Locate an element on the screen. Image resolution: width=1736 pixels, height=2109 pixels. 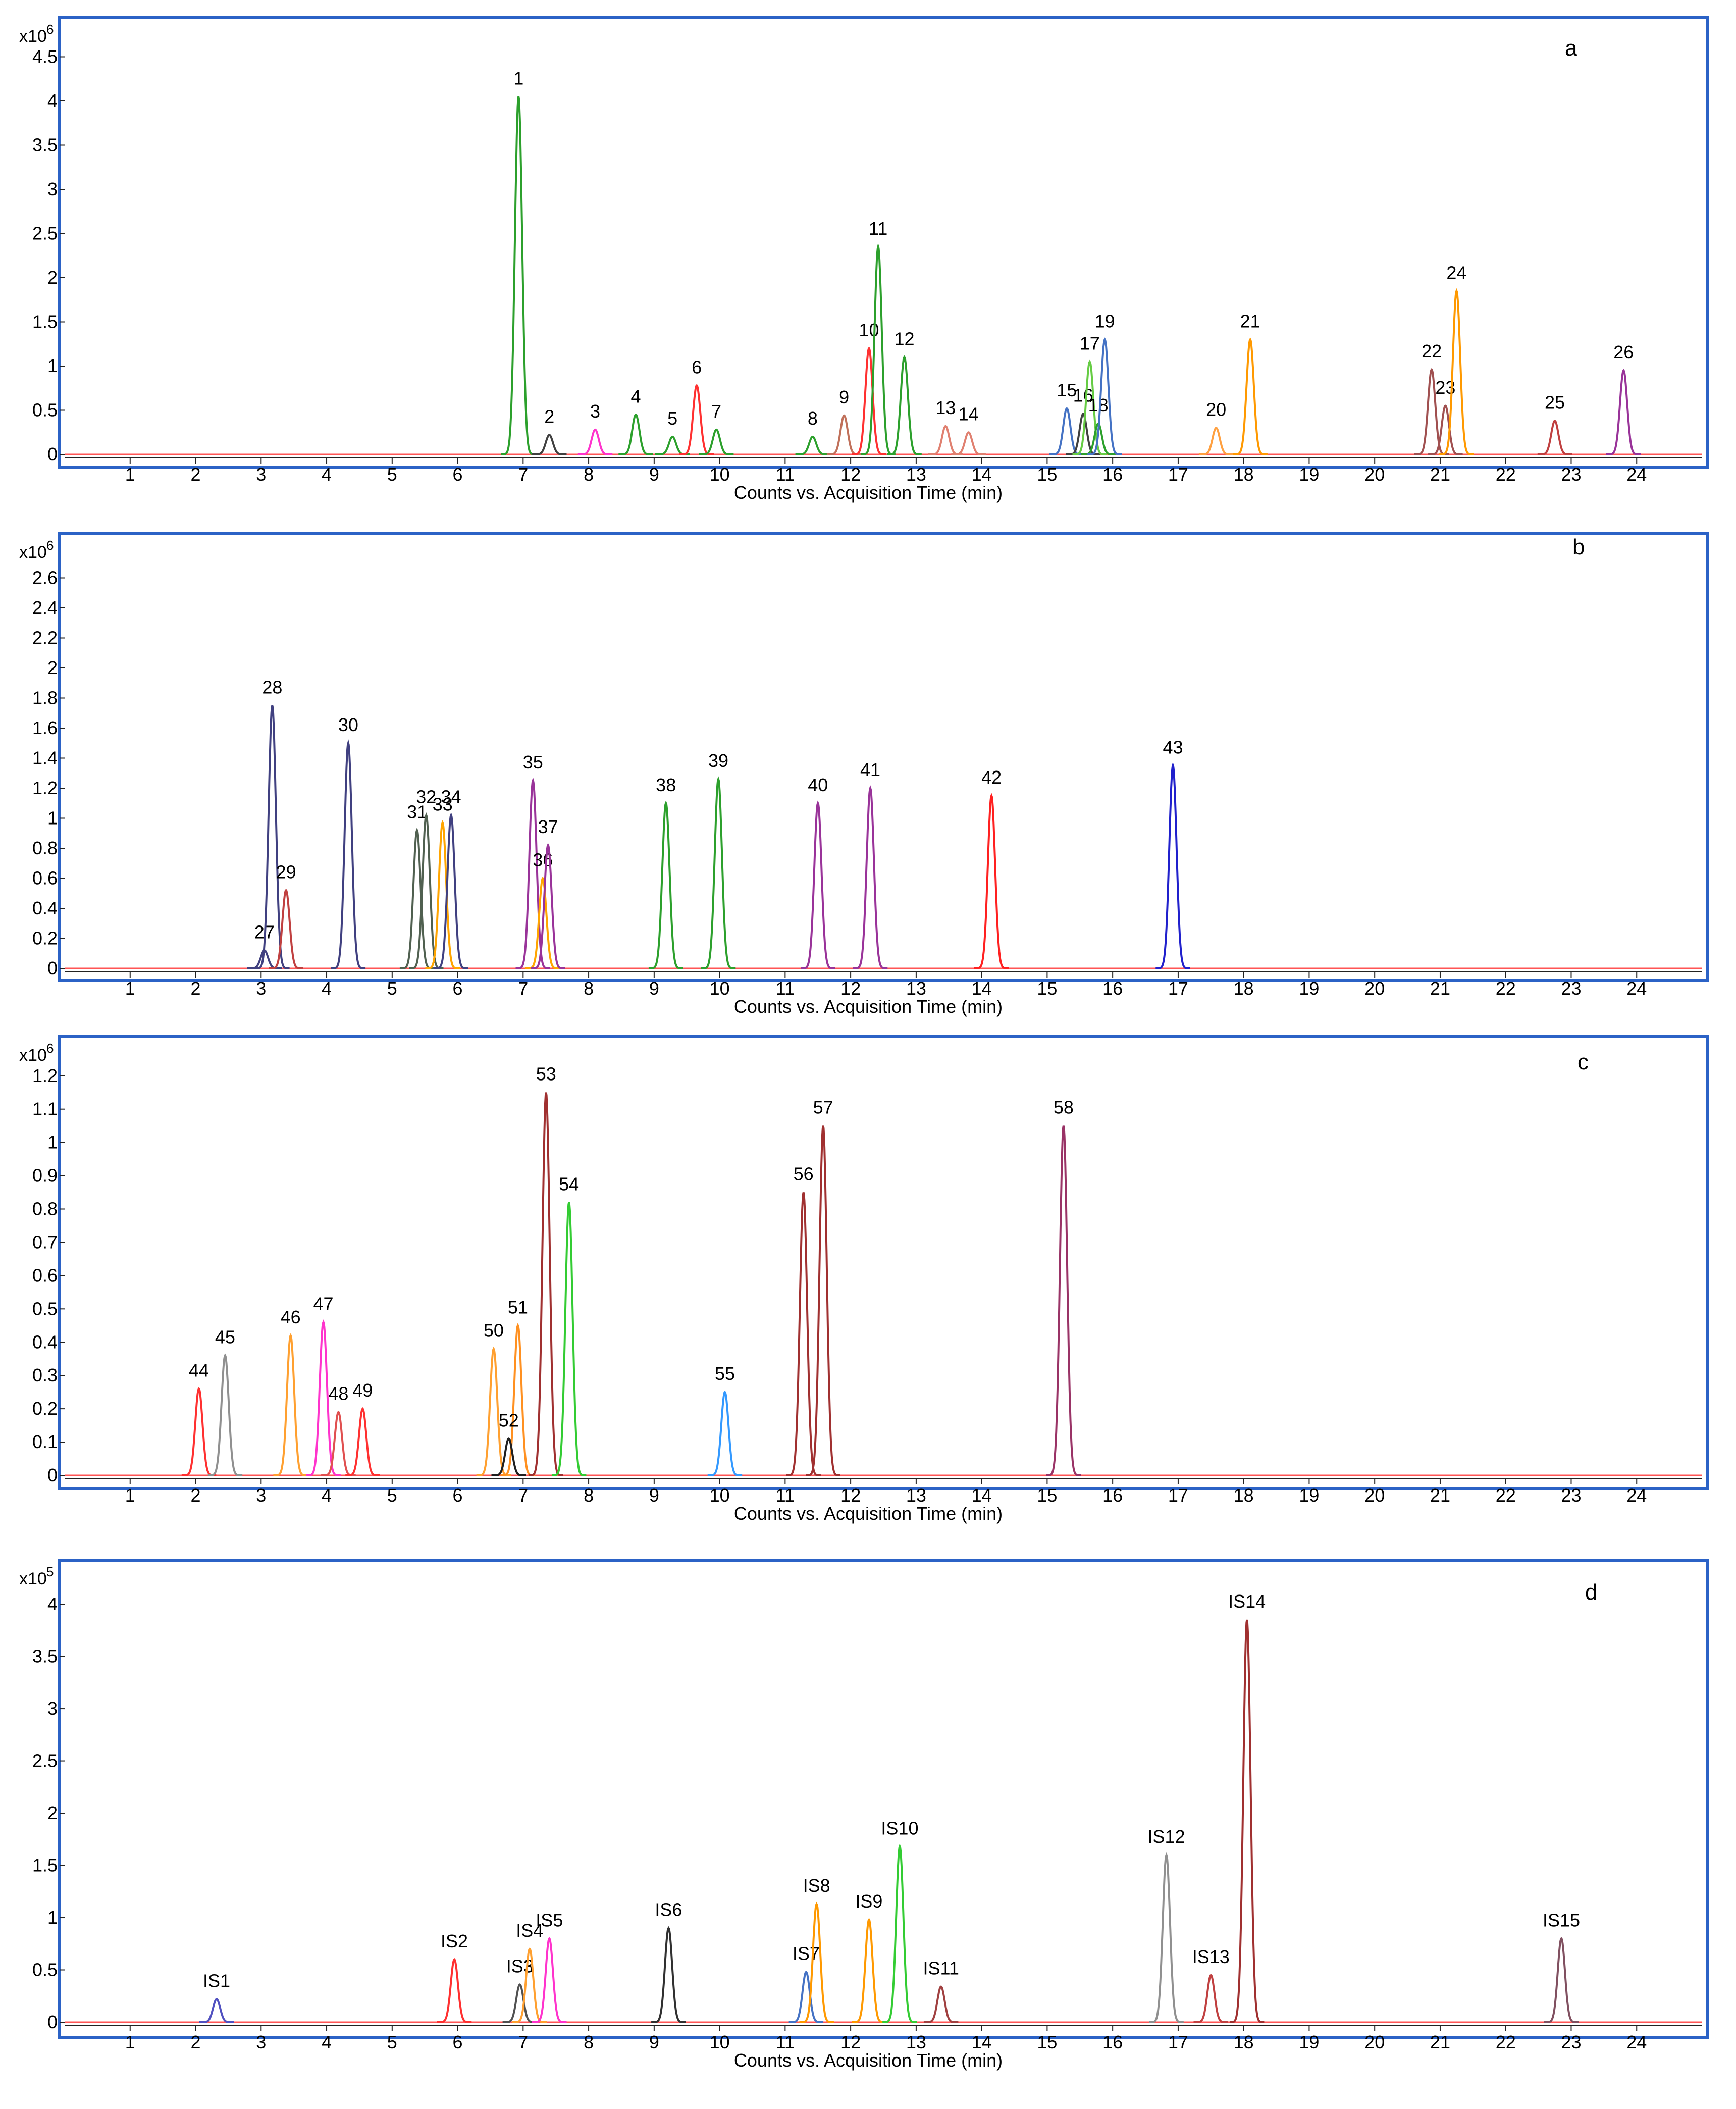
x-tick-label: 13 is located at coordinates (916, 988).